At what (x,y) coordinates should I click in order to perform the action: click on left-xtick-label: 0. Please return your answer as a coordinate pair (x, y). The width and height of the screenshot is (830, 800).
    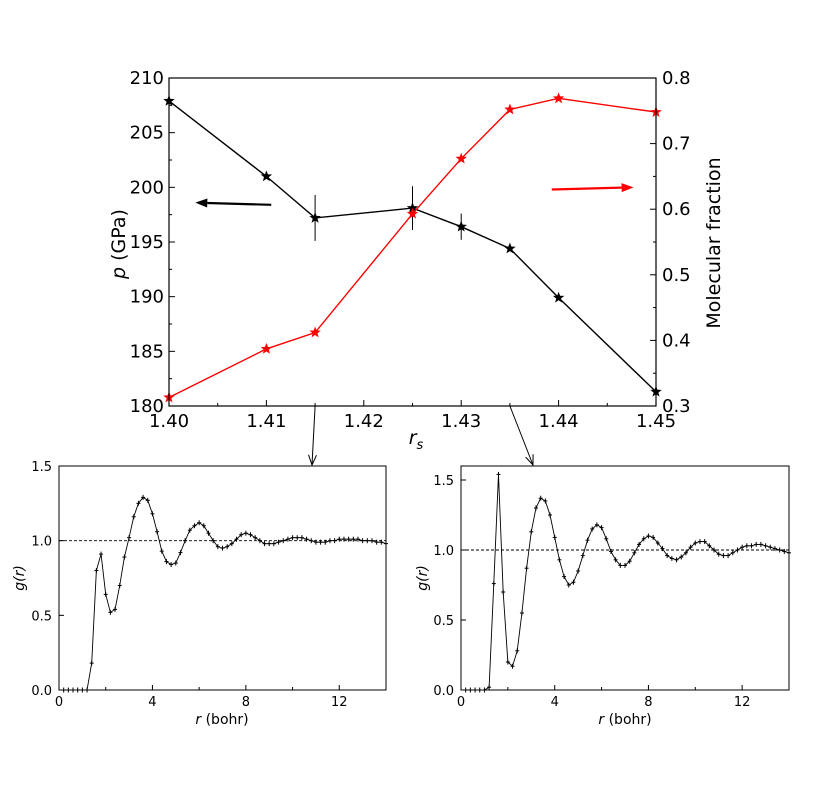
    Looking at the image, I should click on (59, 702).